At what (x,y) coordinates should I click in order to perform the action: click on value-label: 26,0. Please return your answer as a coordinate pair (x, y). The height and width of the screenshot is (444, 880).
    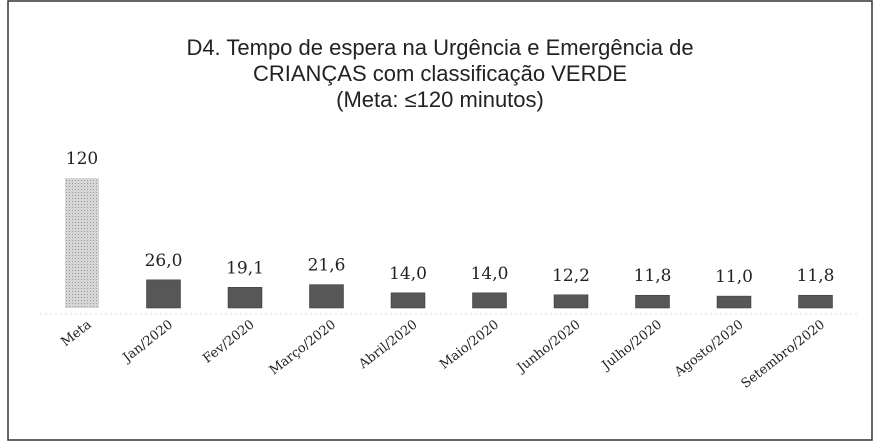
    Looking at the image, I should click on (164, 261).